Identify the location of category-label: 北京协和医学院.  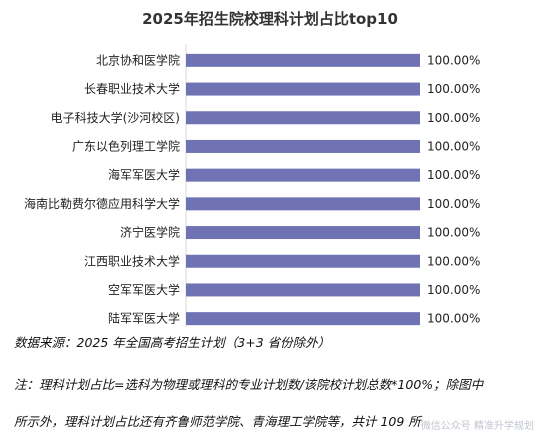
(138, 59).